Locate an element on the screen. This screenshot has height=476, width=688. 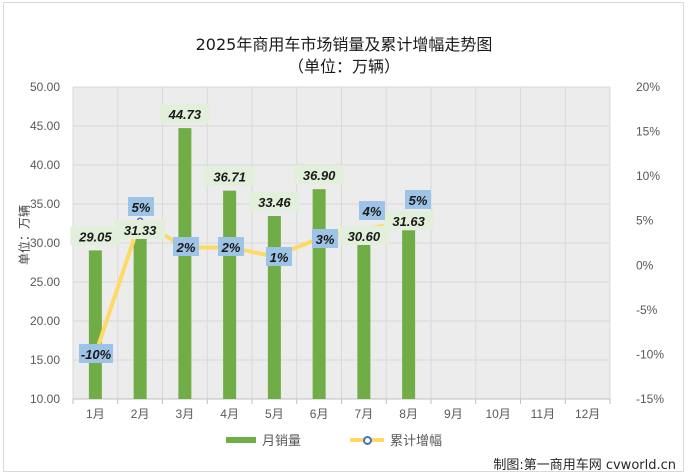
legend-bar-swatch is located at coordinates (241, 439).